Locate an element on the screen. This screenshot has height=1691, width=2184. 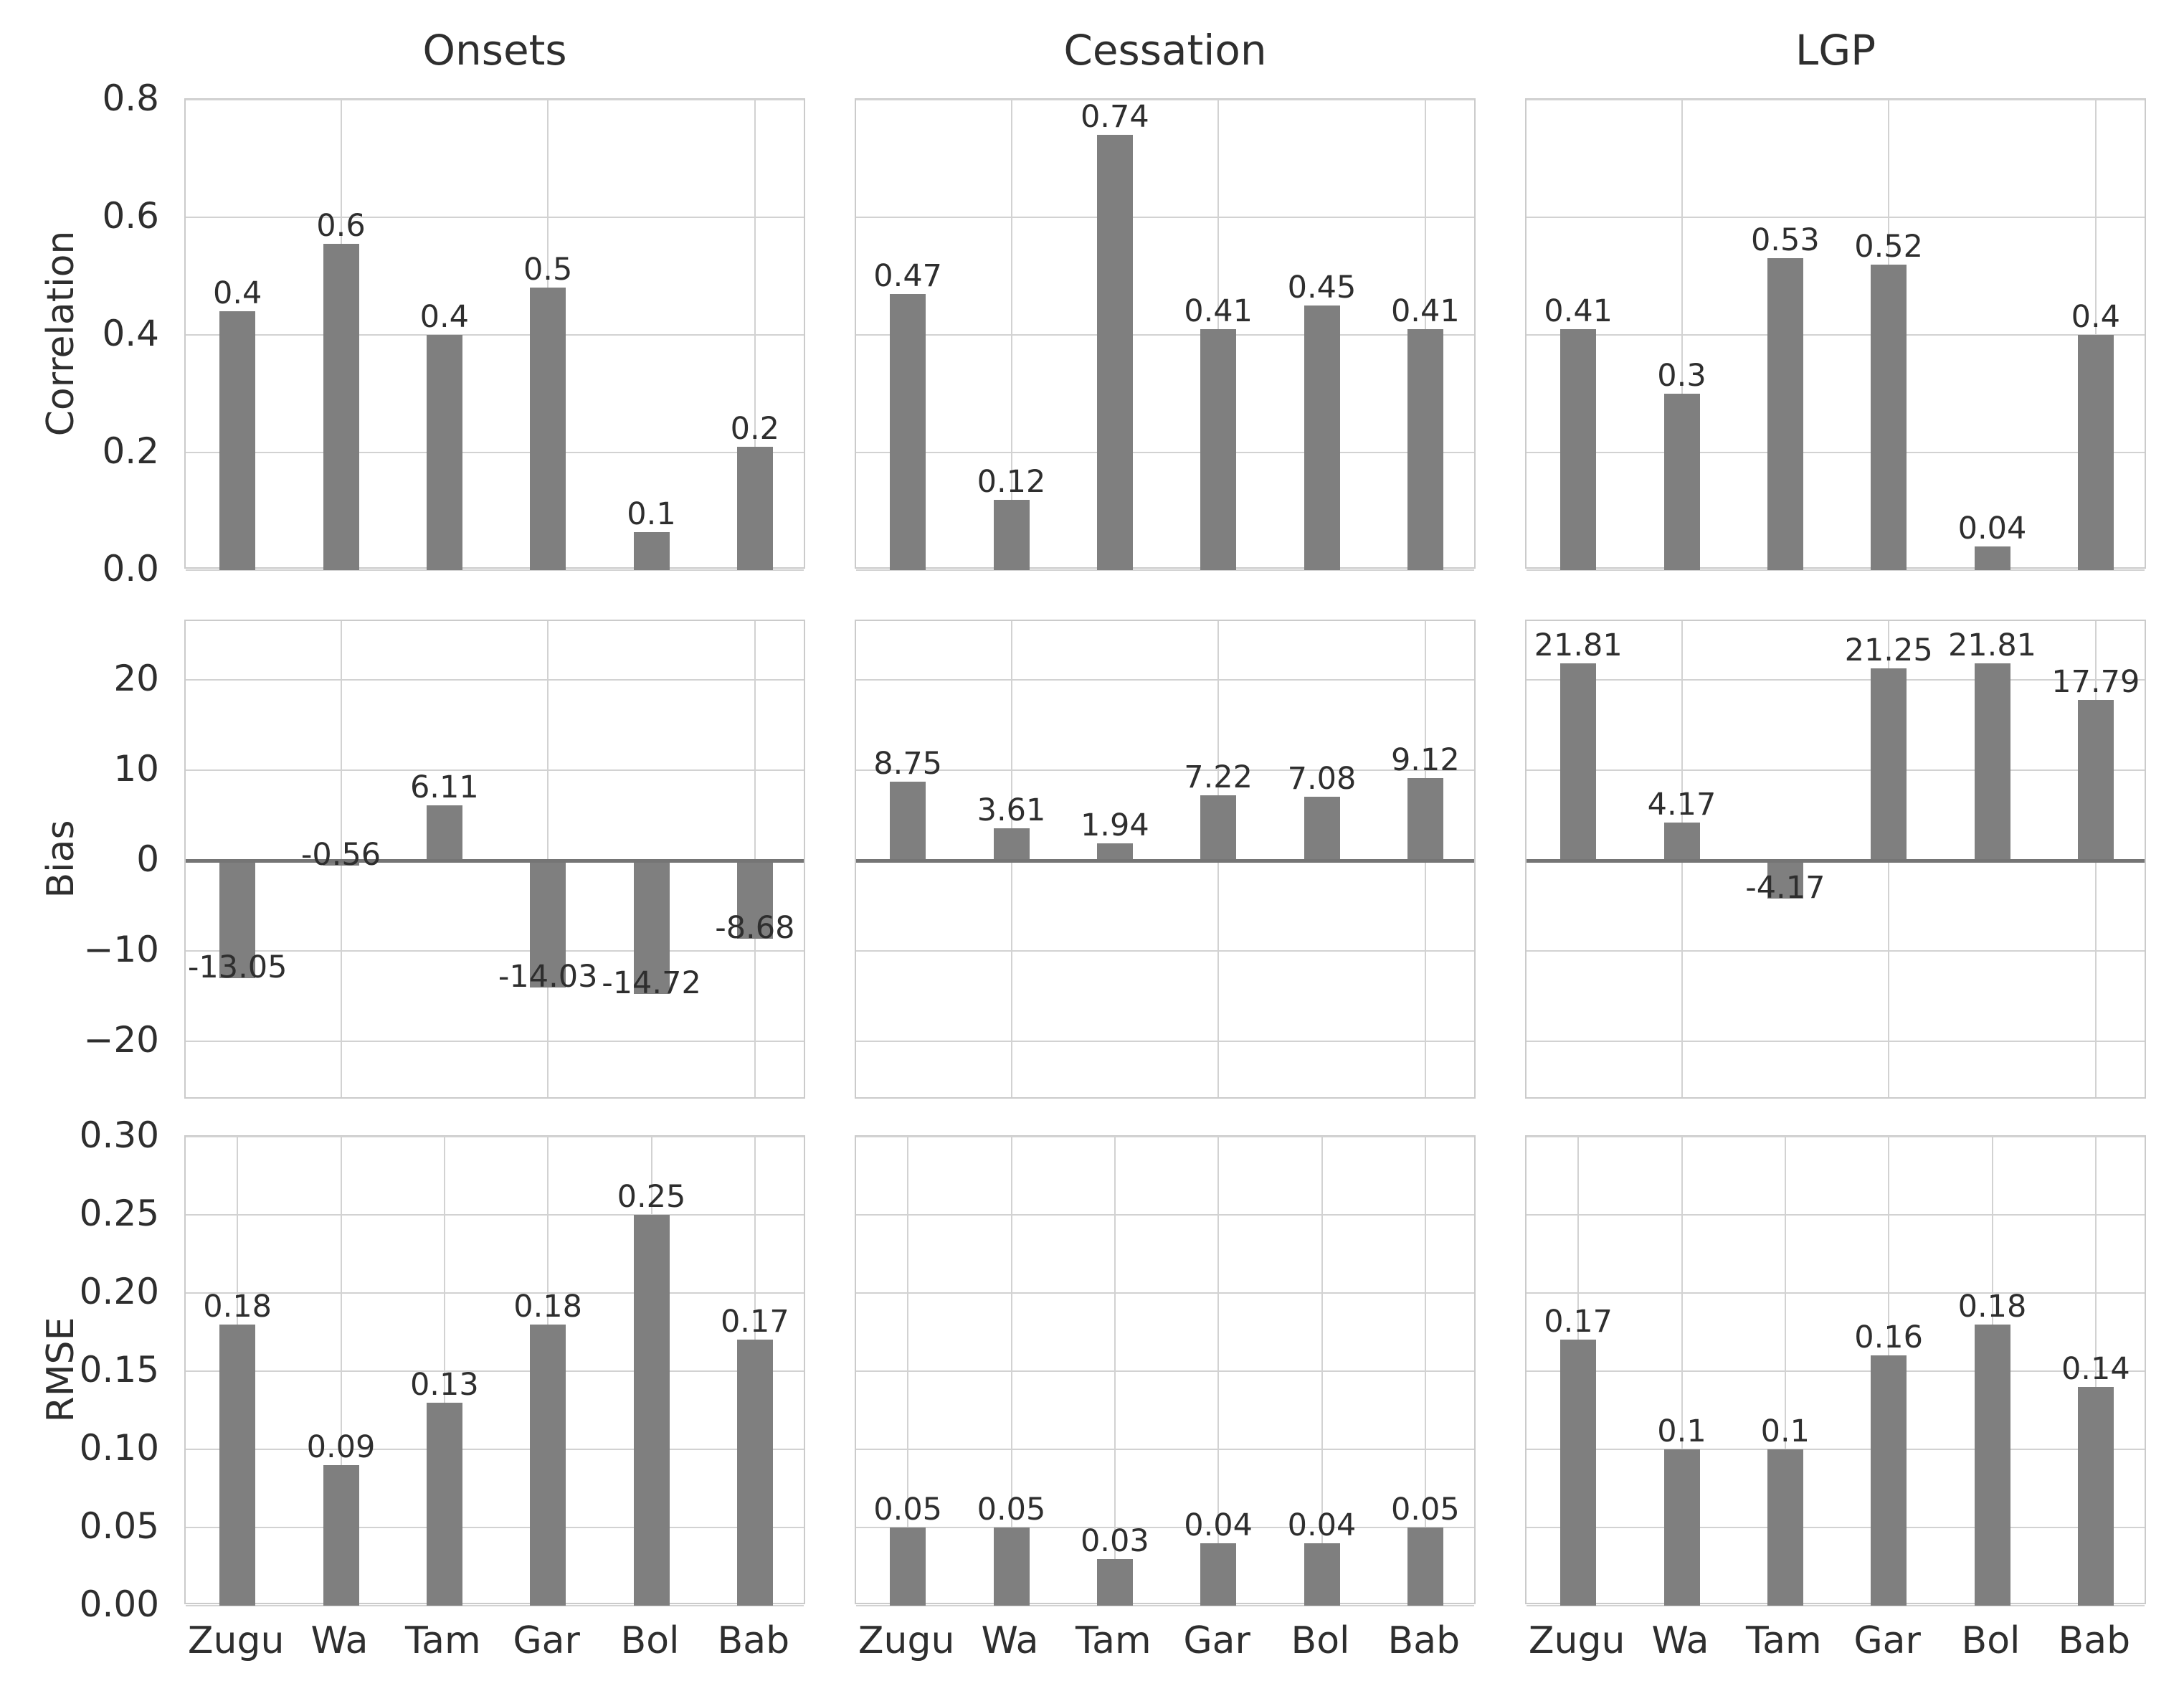
bar-value-label: 0.47 is located at coordinates (908, 275).